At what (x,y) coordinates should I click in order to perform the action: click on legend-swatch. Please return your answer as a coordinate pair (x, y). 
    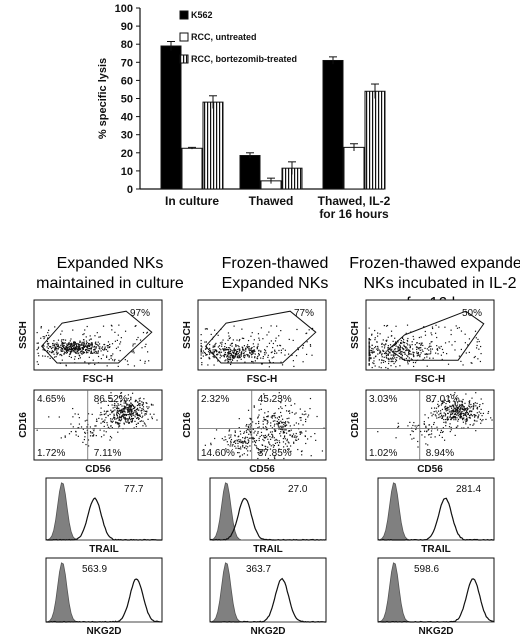
    Looking at the image, I should click on (184, 59).